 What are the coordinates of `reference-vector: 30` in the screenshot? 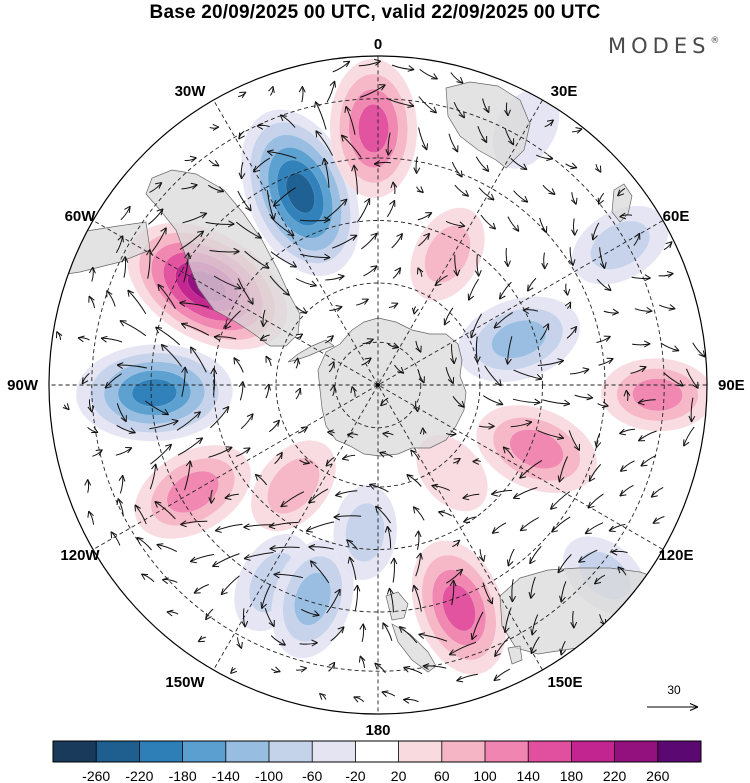 It's located at (673, 697).